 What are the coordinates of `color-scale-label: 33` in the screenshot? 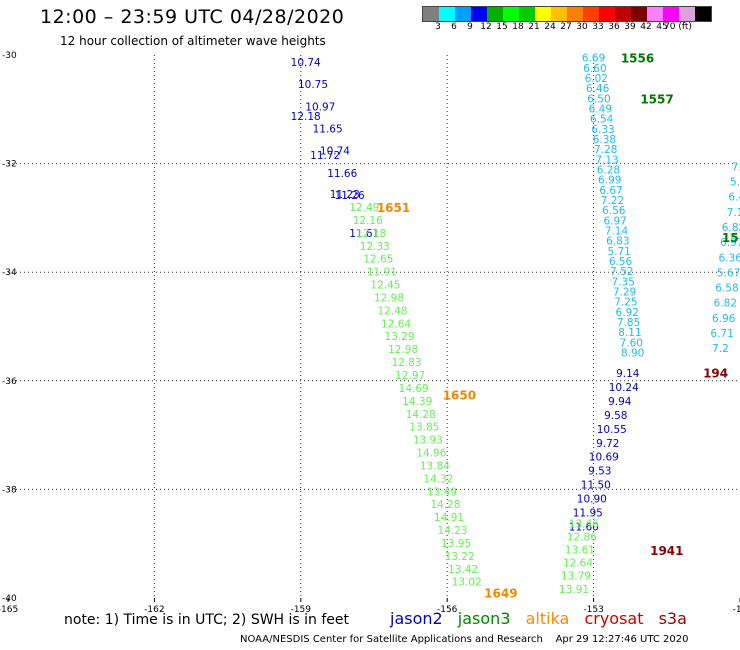 It's located at (598, 27).